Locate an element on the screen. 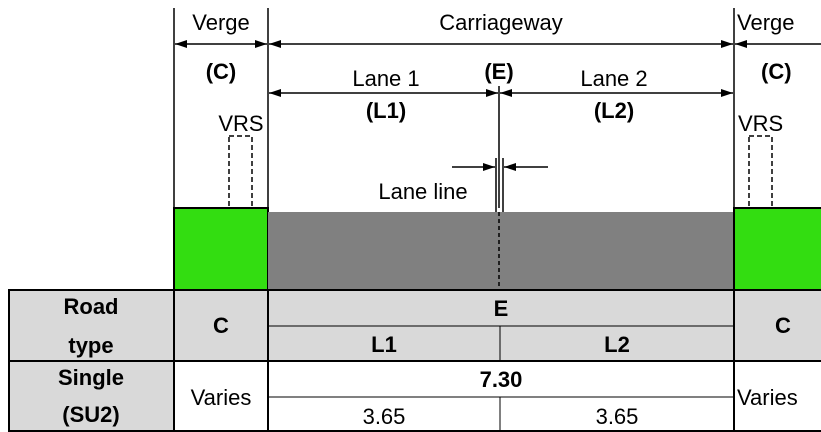  lane1-label: Lane 1 is located at coordinates (385, 78).